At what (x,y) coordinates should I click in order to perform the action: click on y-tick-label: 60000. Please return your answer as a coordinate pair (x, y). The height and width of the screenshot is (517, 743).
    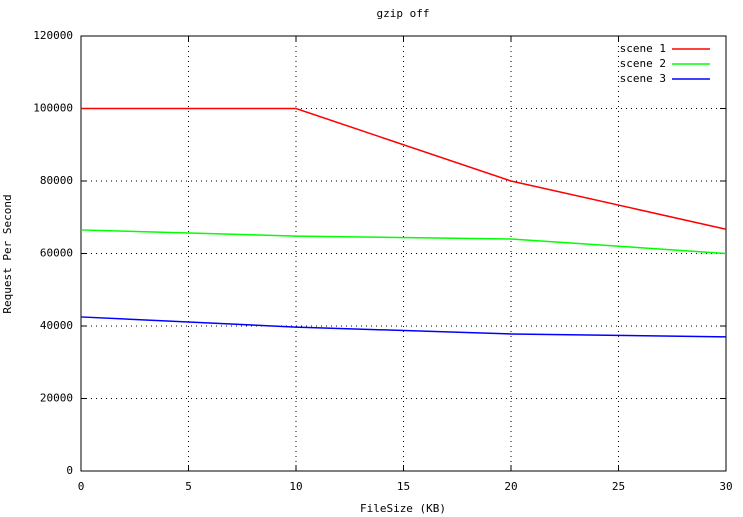
    Looking at the image, I should click on (56, 253).